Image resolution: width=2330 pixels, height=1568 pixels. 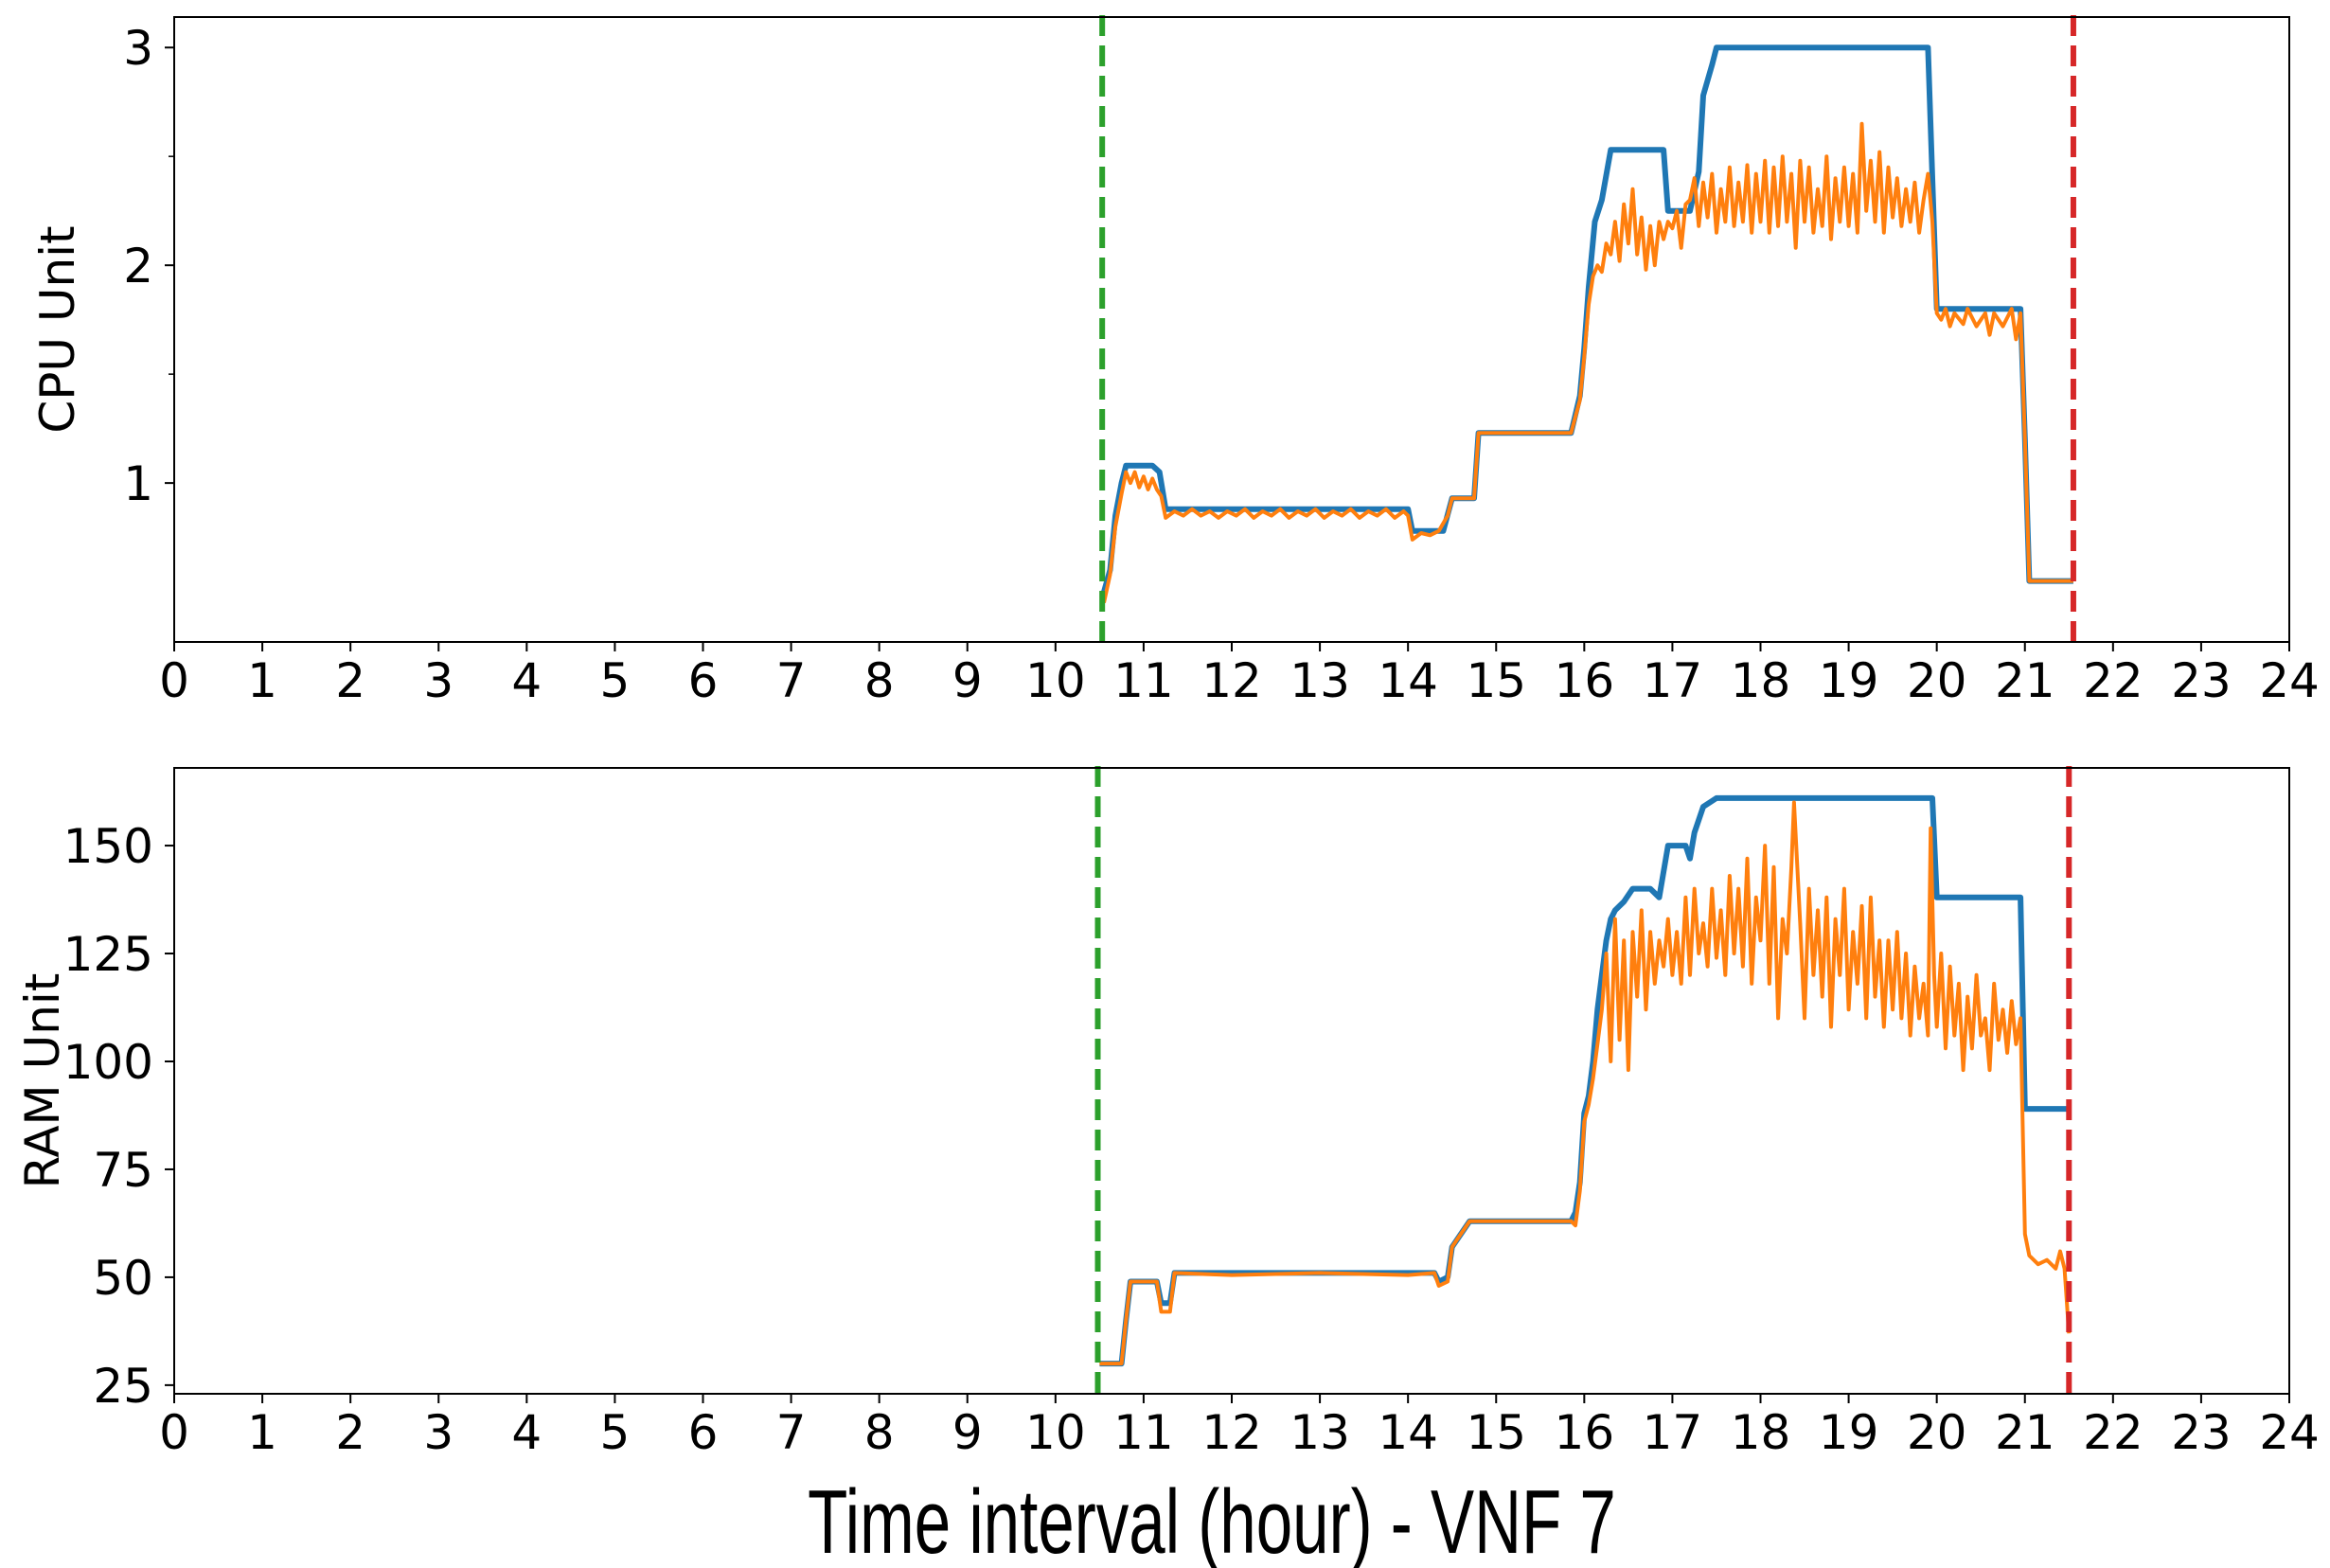 What do you see at coordinates (42, 1081) in the screenshot?
I see `y-axis-title: RAM Unit` at bounding box center [42, 1081].